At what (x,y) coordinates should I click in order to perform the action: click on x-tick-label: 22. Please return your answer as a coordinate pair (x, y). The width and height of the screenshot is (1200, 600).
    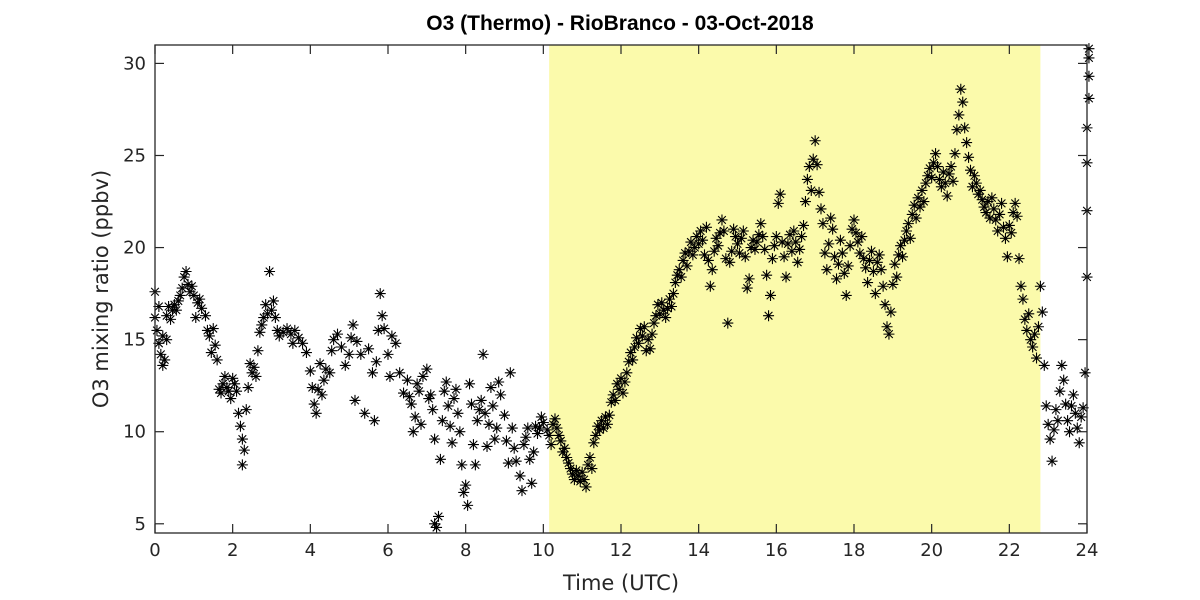
    Looking at the image, I should click on (1009, 550).